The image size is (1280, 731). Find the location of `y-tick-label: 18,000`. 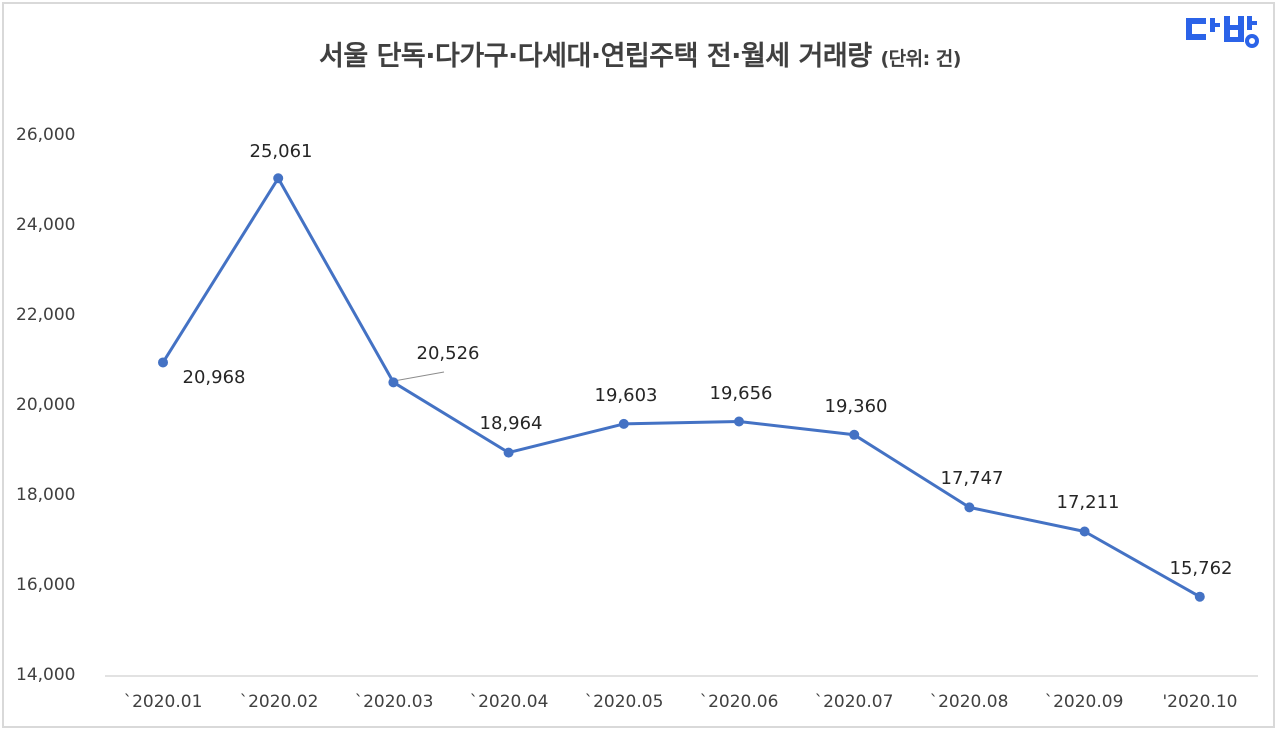

y-tick-label: 18,000 is located at coordinates (46, 495).